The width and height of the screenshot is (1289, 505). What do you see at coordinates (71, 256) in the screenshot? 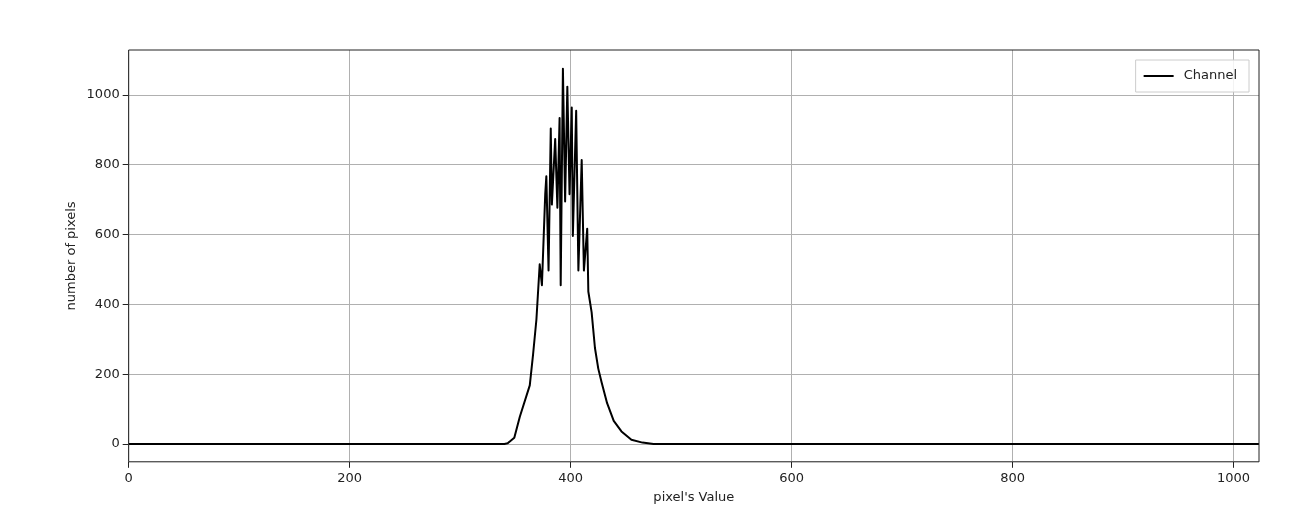
I see `y-axis-title: number of pixels` at bounding box center [71, 256].